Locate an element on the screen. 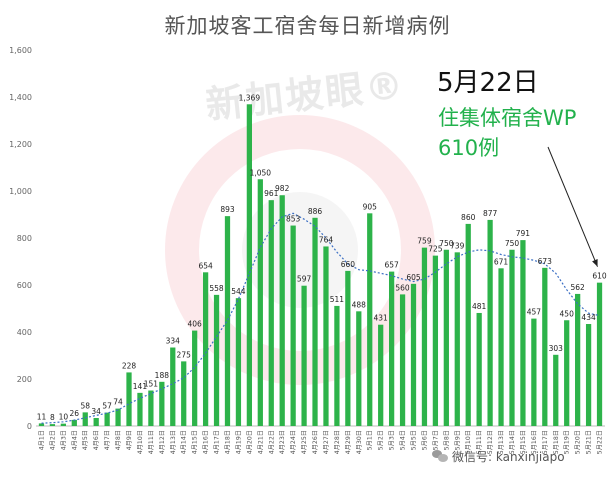  x-tick-label: 5月20日 is located at coordinates (578, 442).